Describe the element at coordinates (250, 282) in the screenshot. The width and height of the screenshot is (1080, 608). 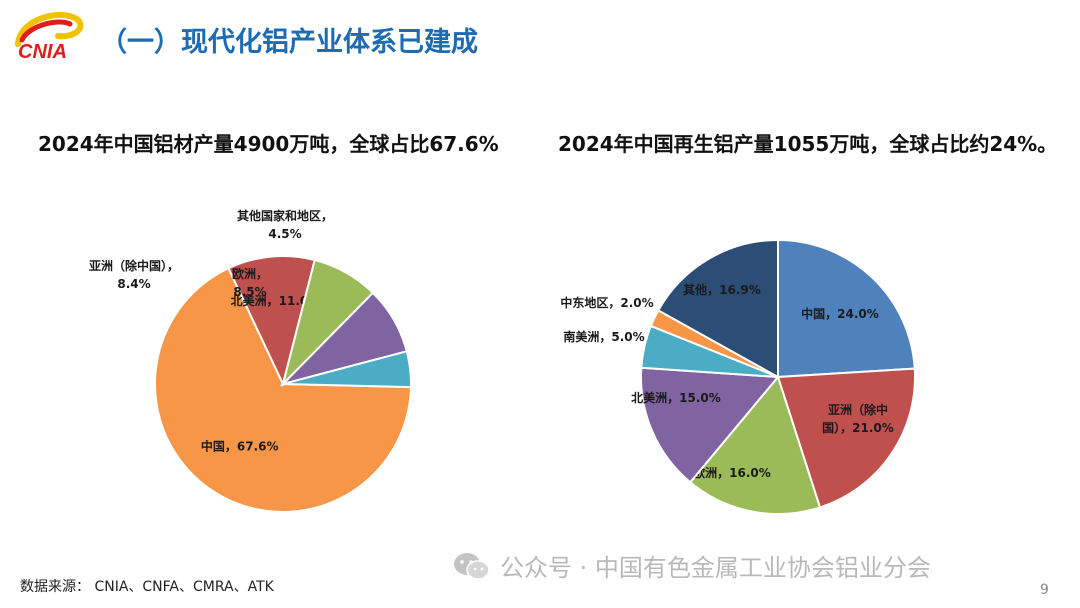
I see `slice-label-0-3: 欧洲， 8.5%` at that location.